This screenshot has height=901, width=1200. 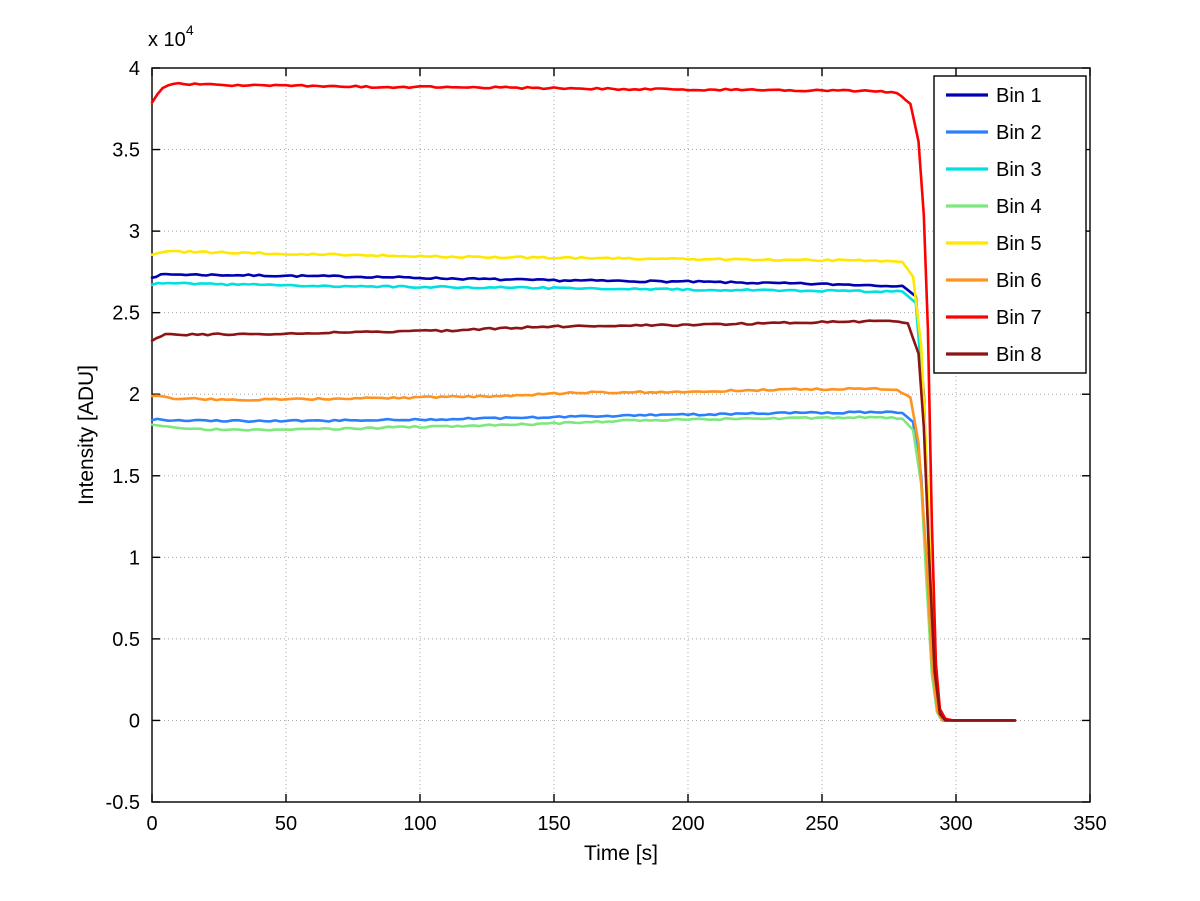 What do you see at coordinates (134, 69) in the screenshot?
I see `y-tick-label: 4` at bounding box center [134, 69].